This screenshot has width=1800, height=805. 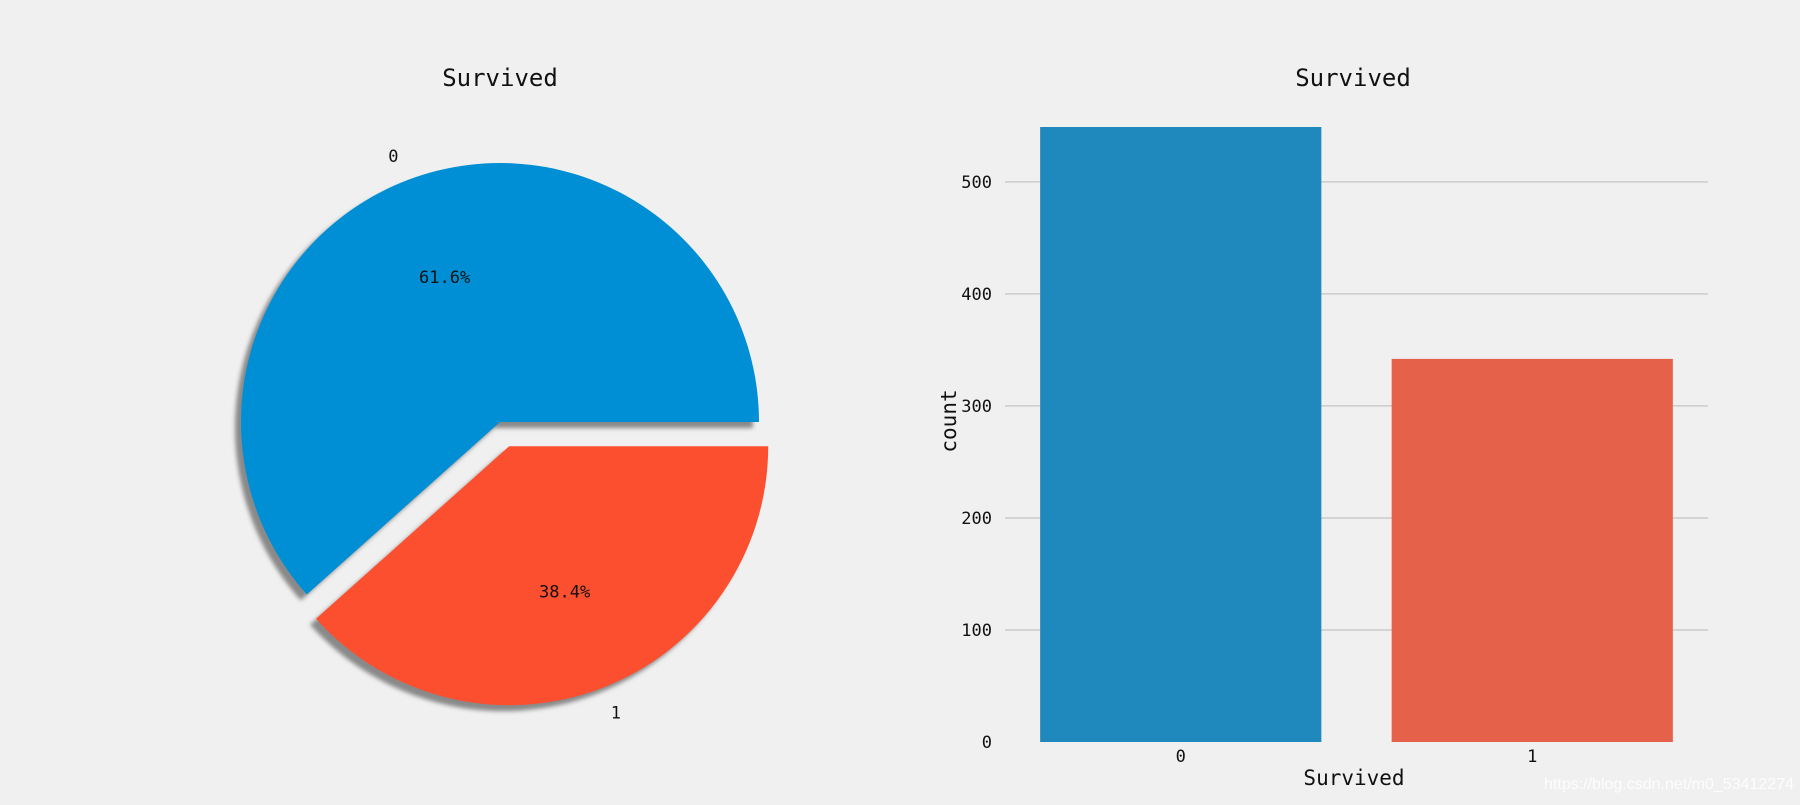 What do you see at coordinates (976, 183) in the screenshot?
I see `y-tick-label: 500` at bounding box center [976, 183].